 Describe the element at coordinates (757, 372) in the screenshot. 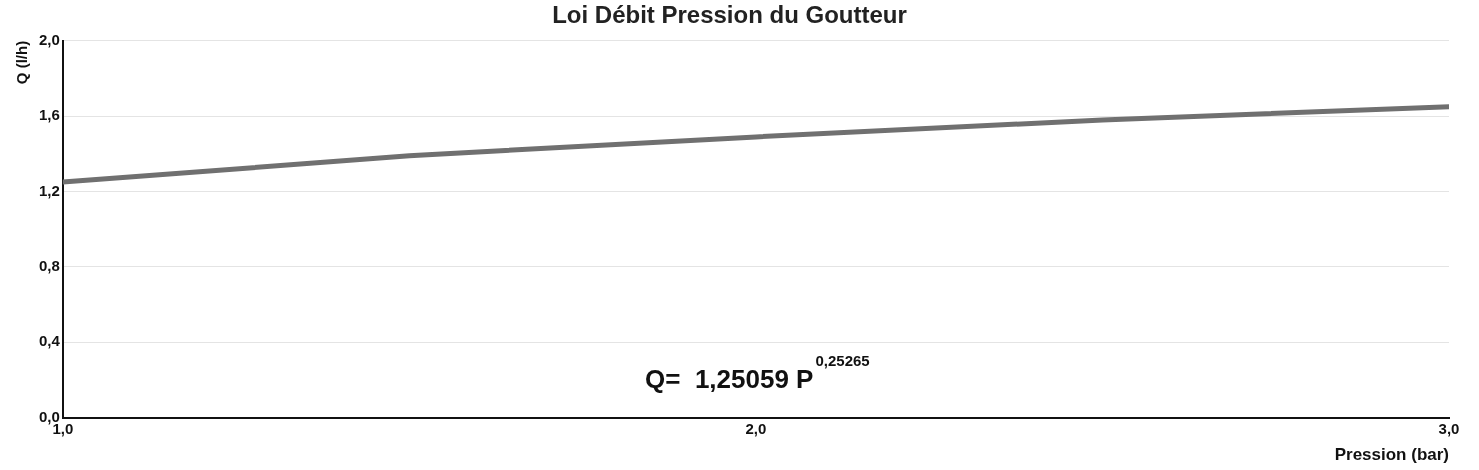

I see `annotation: Q= 1,25059 P0,25265` at that location.